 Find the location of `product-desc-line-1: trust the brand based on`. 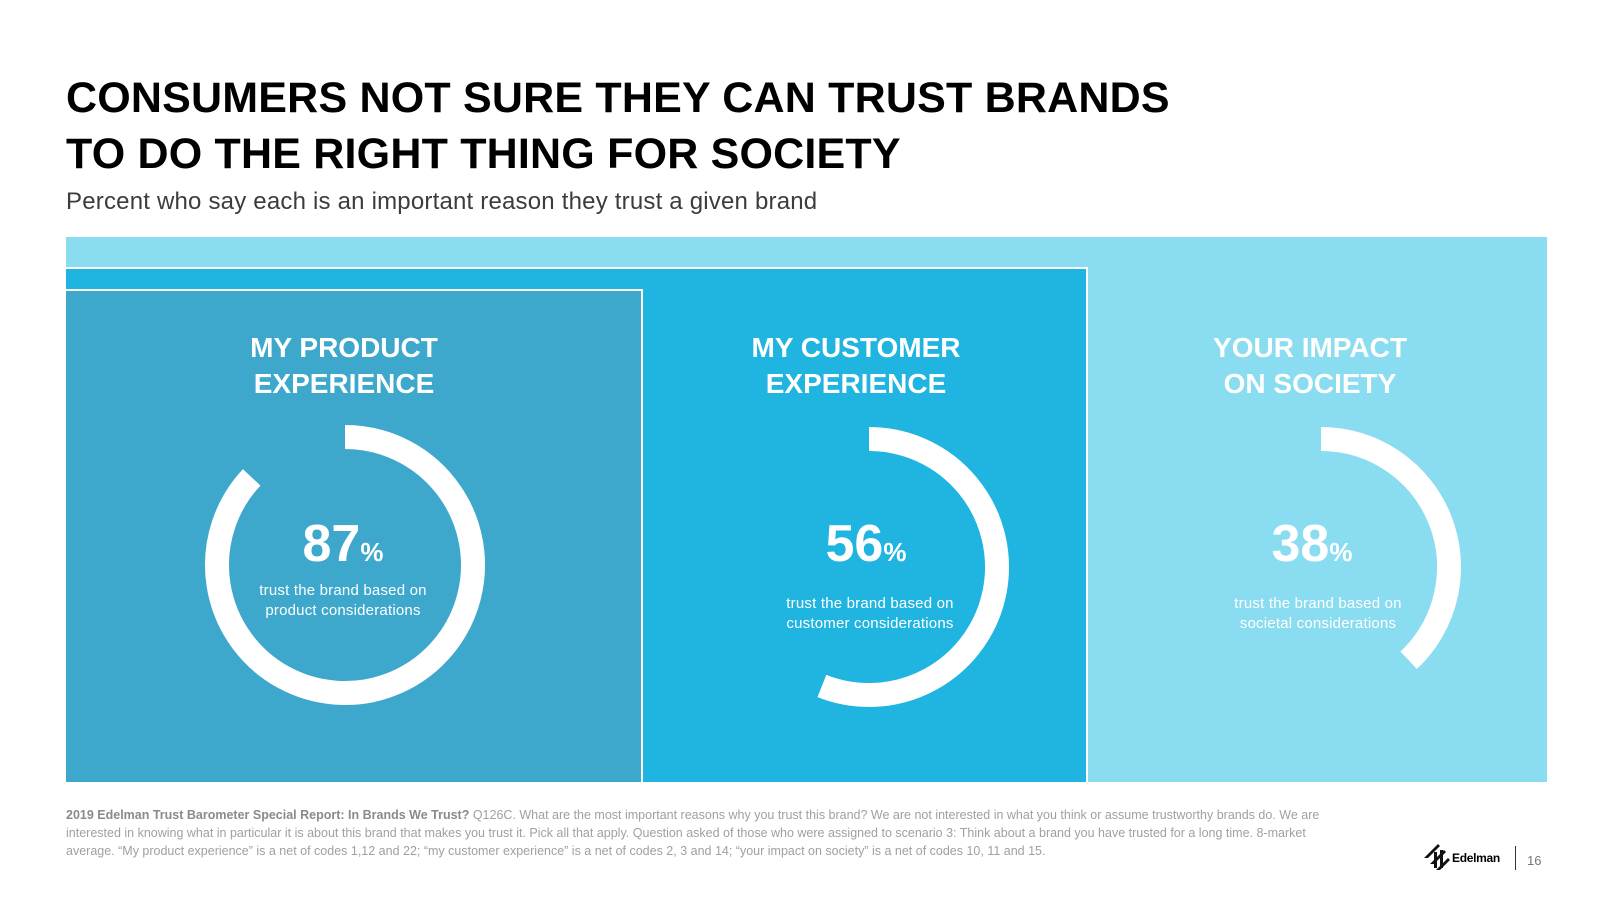

product-desc-line-1: trust the brand based on is located at coordinates (343, 590).